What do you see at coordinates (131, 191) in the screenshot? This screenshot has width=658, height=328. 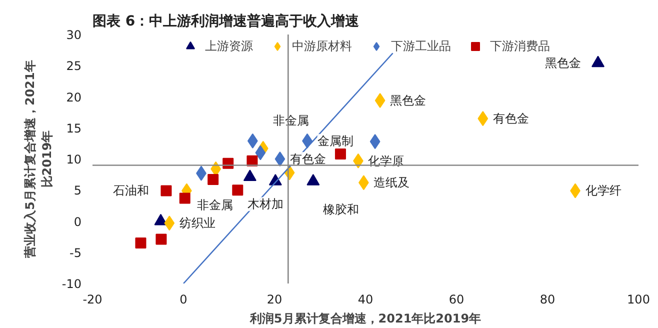 I see `annotation: 石油和` at bounding box center [131, 191].